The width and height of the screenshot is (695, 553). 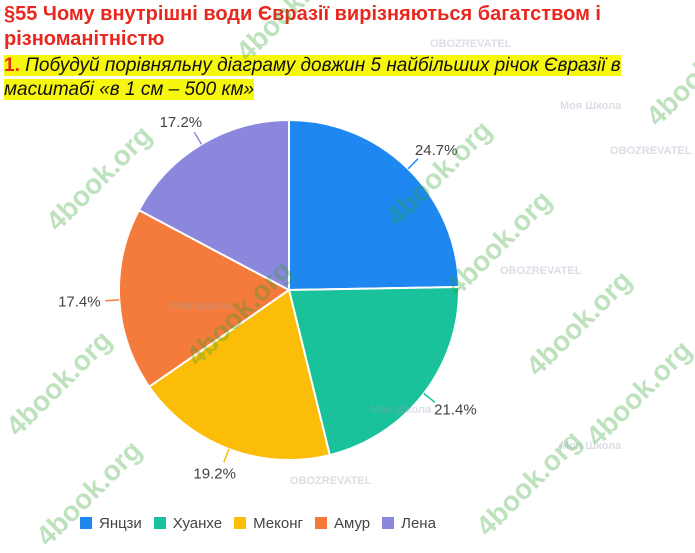 I want to click on legend-item-3: Меконг, so click(x=268, y=523).